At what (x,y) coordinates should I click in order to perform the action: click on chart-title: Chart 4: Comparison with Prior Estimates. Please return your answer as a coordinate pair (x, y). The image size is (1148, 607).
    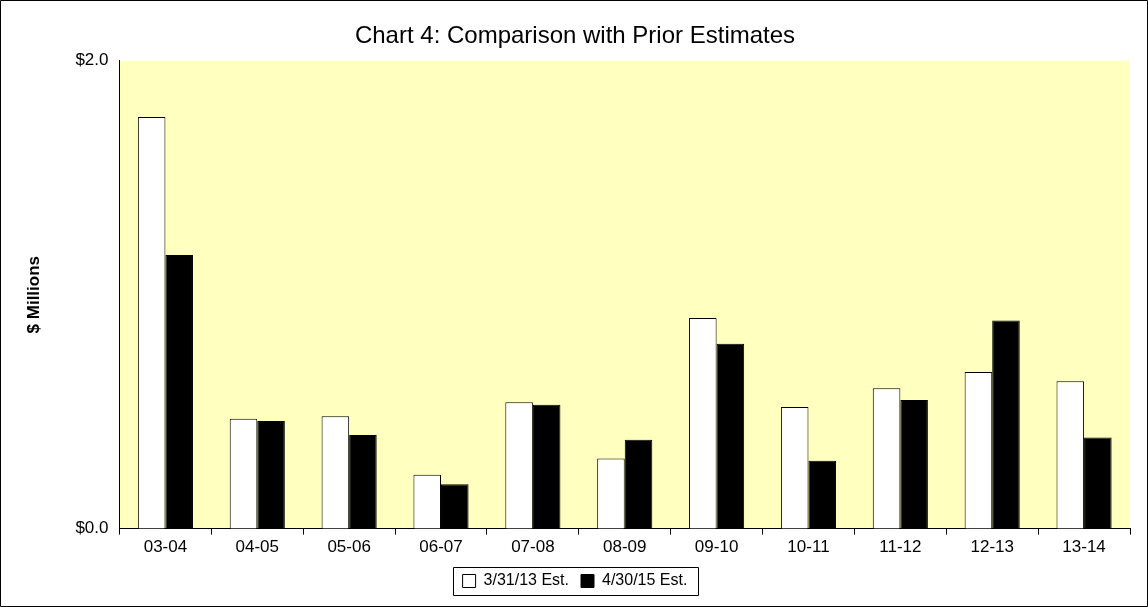
    Looking at the image, I should click on (575, 35).